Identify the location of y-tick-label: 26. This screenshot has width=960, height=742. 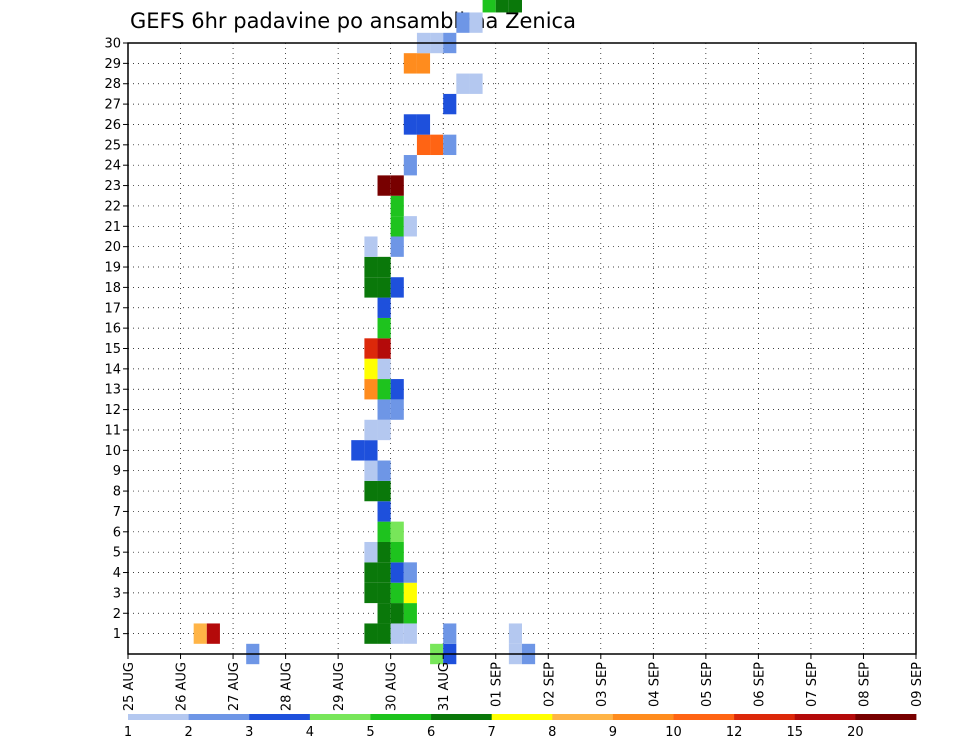
(112, 125).